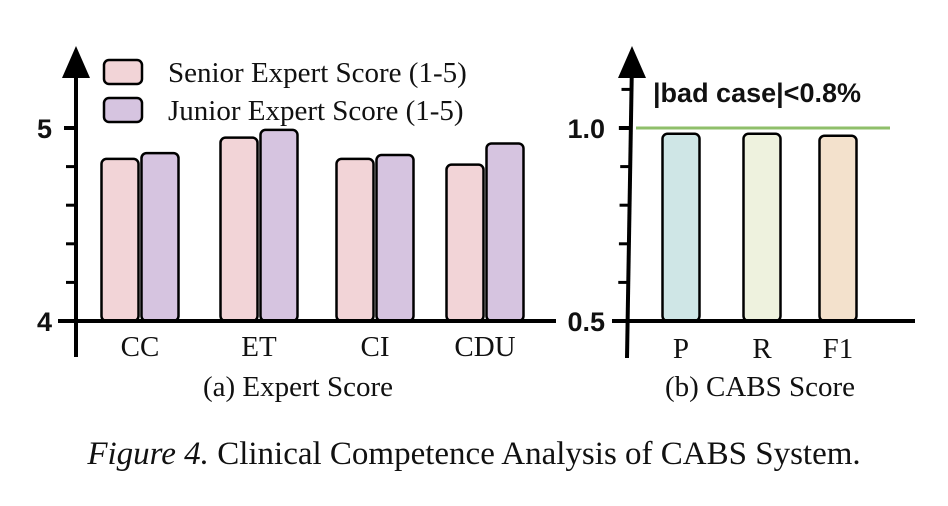 The height and width of the screenshot is (506, 948). I want to click on bar-f1, so click(838, 228).